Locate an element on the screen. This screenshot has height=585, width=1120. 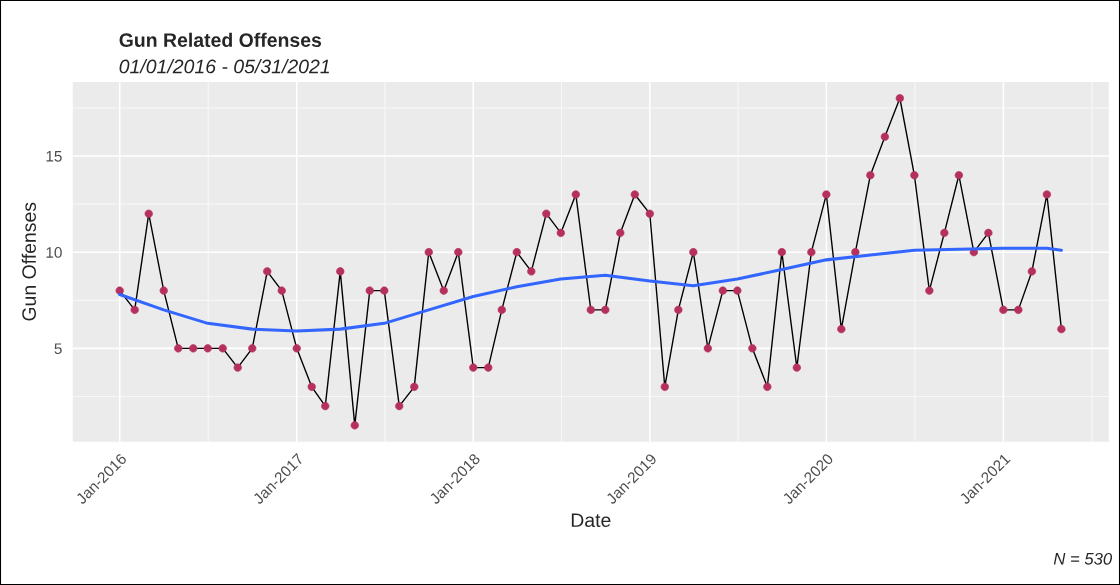
y-tick-label: 15 is located at coordinates (54, 156).